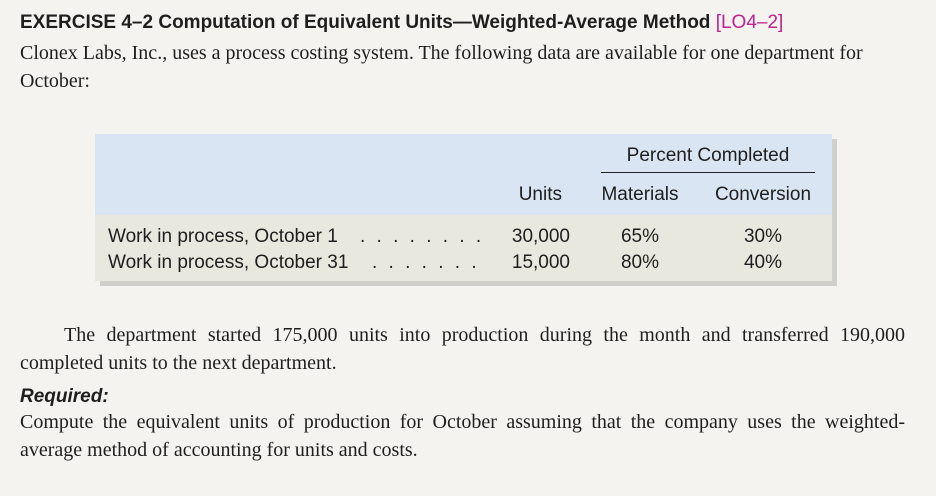 The image size is (936, 496). I want to click on learning-objective-ref: [LO4–2], so click(749, 22).